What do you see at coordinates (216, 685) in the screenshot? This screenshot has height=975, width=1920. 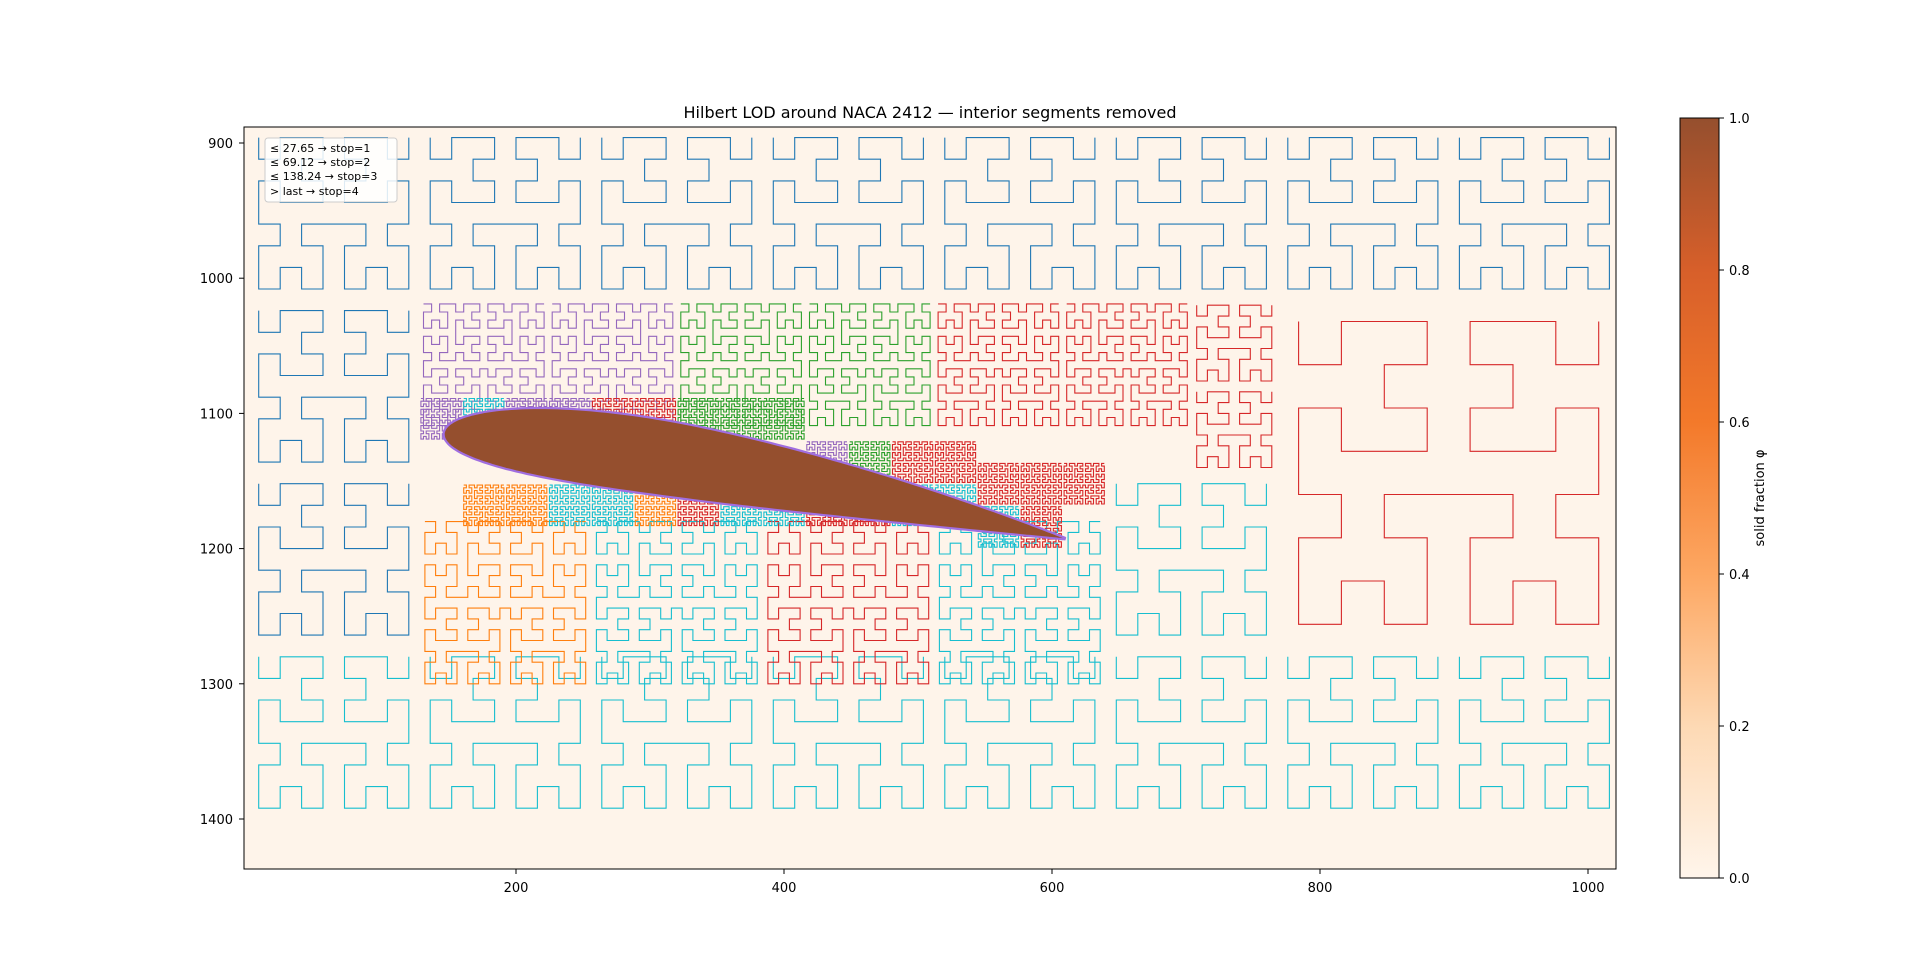 I see `y-tick-label: 1300` at bounding box center [216, 685].